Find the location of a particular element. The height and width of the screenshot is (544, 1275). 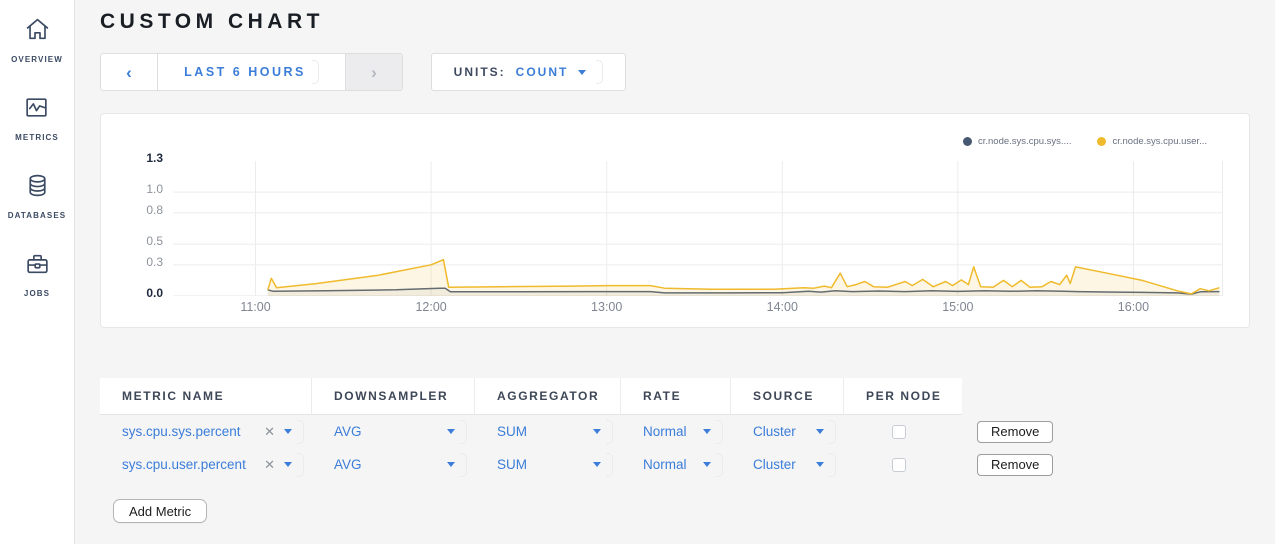

metric-name-dropdown: sys.cpu.sys.percent ✕ is located at coordinates (206, 431).